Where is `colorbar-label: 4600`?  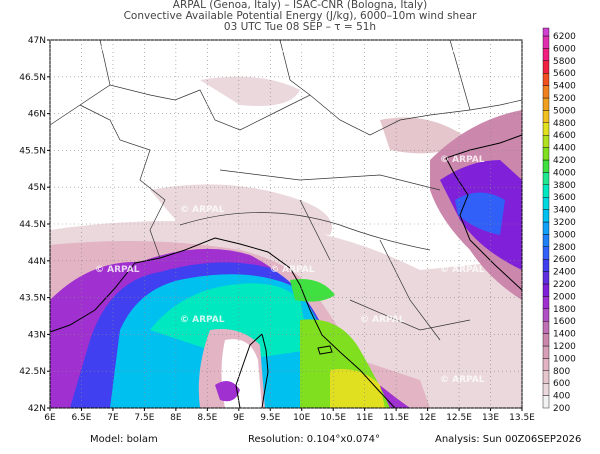 colorbar-label: 4600 is located at coordinates (564, 136).